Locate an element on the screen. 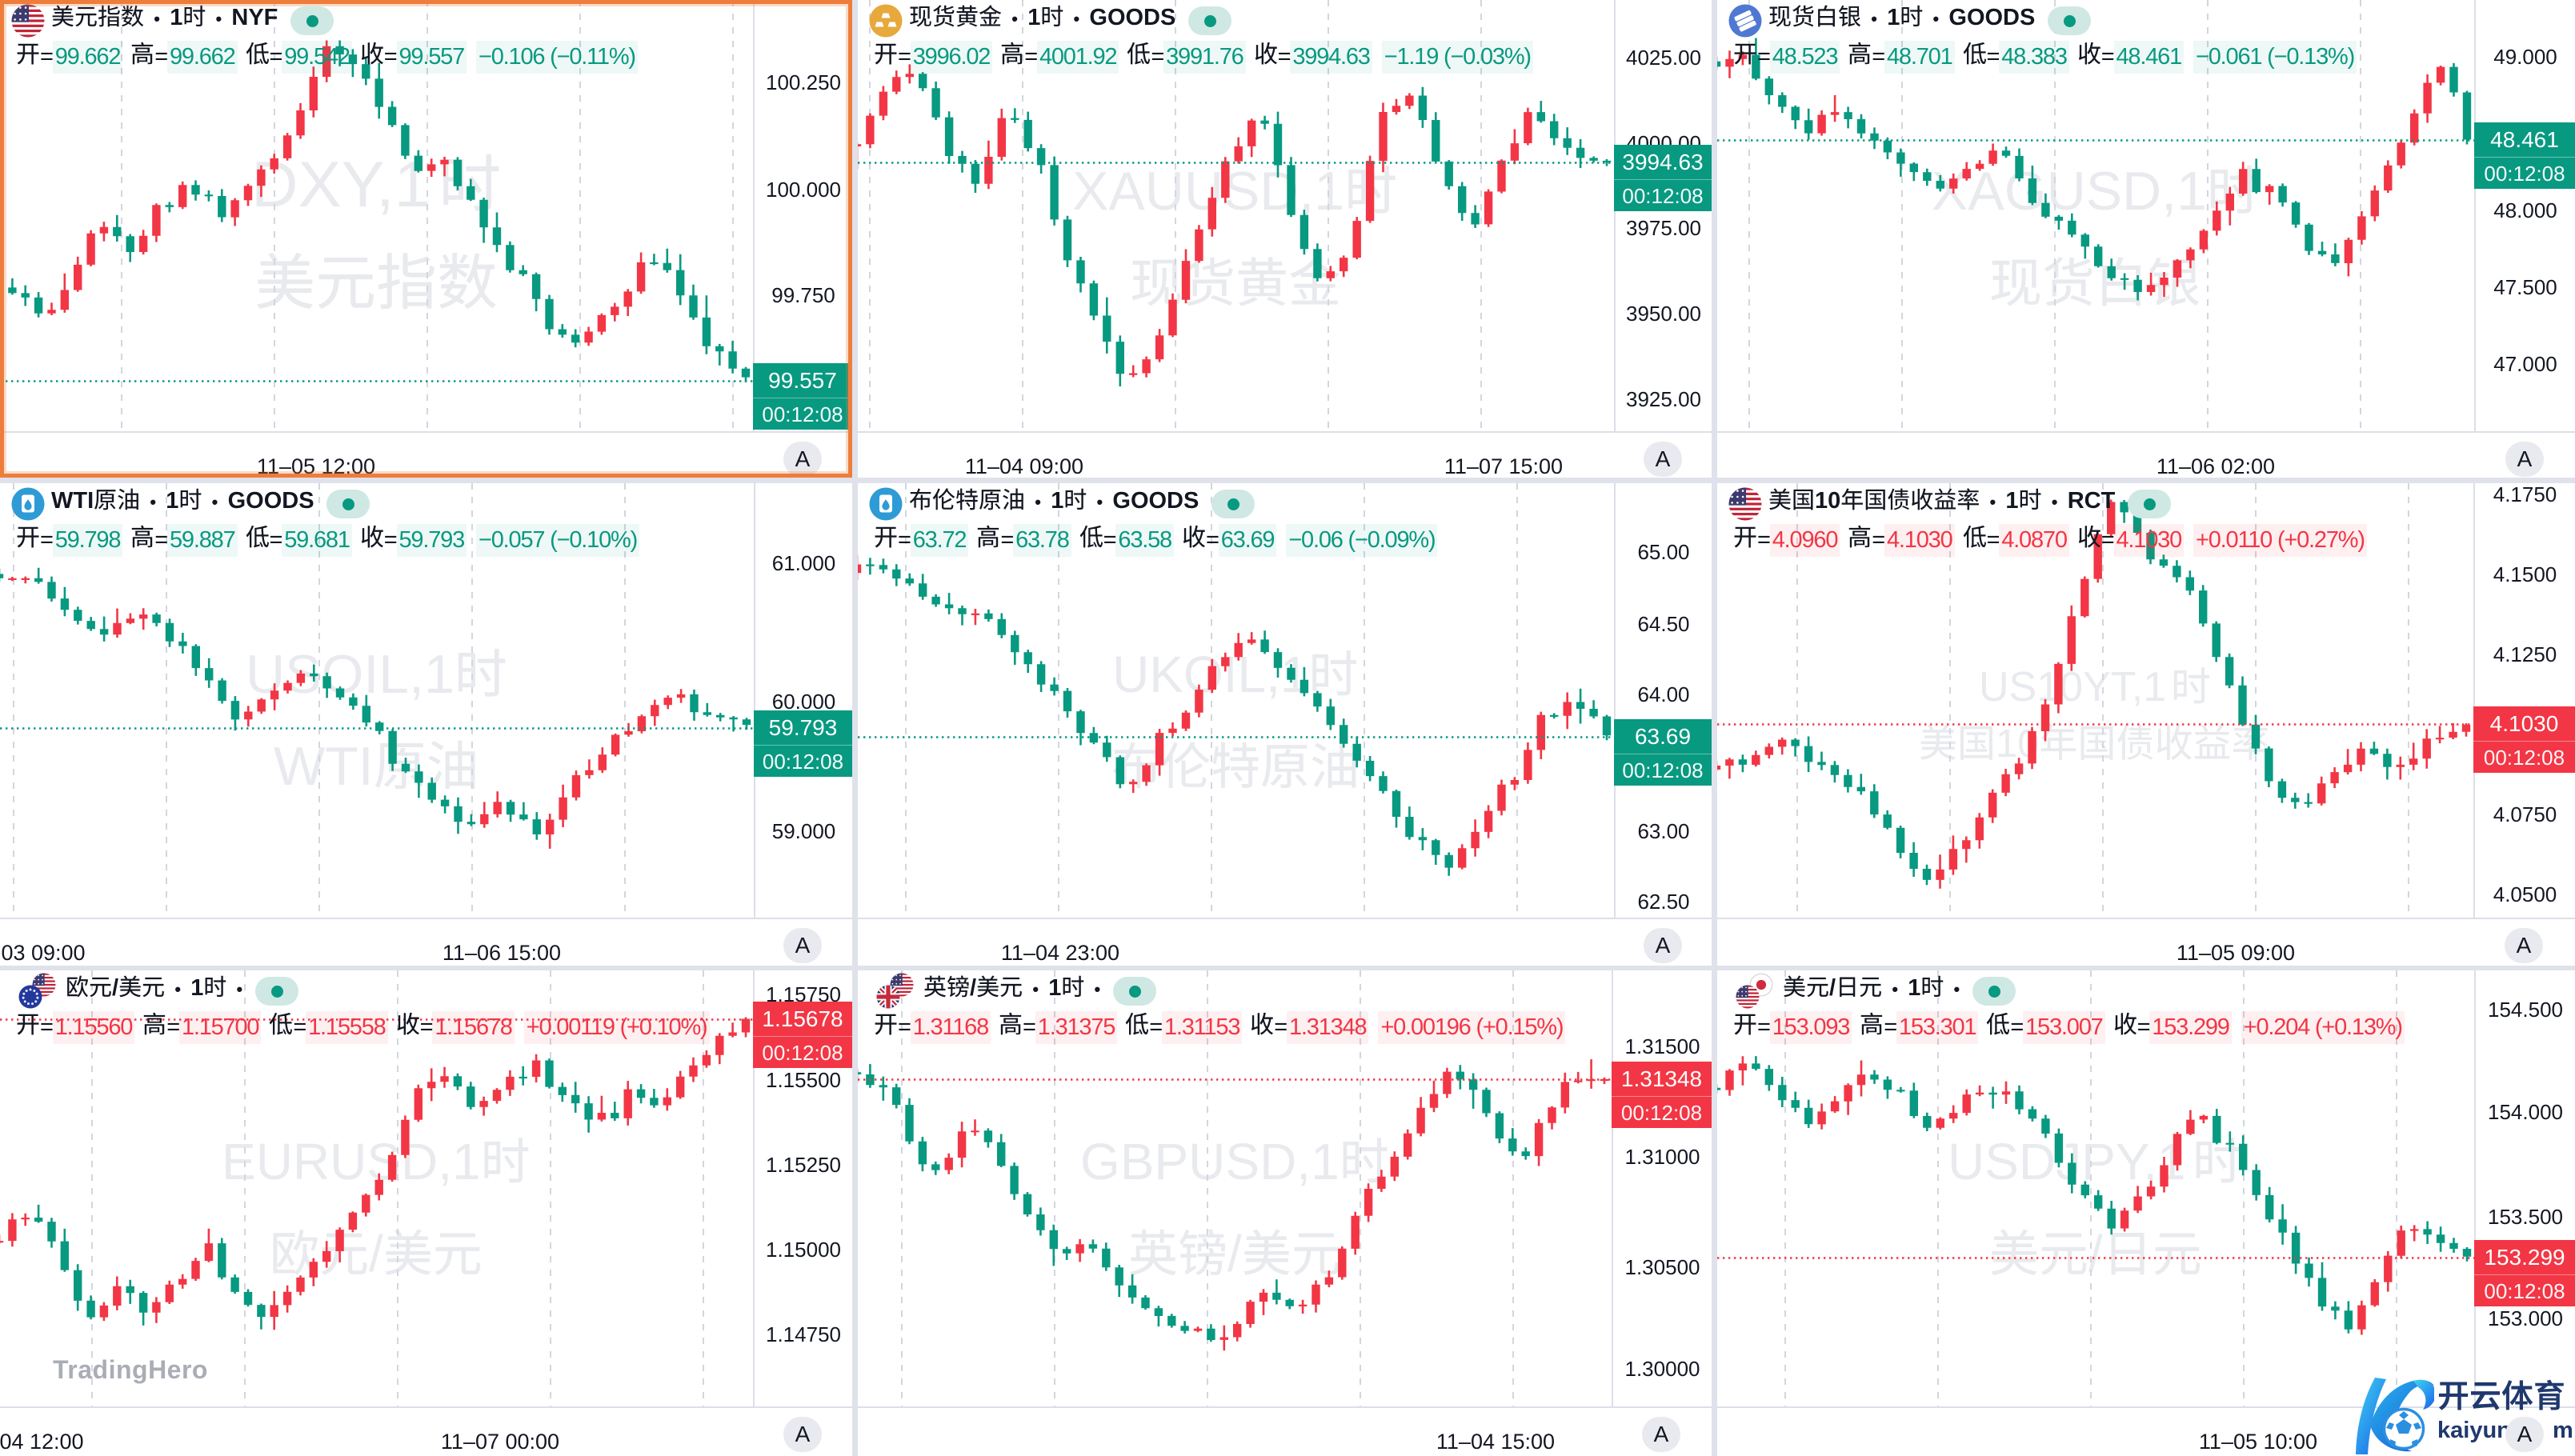 The image size is (2575, 1456). svg-text: GBPUSD,1 is located at coordinates (1210, 1161).